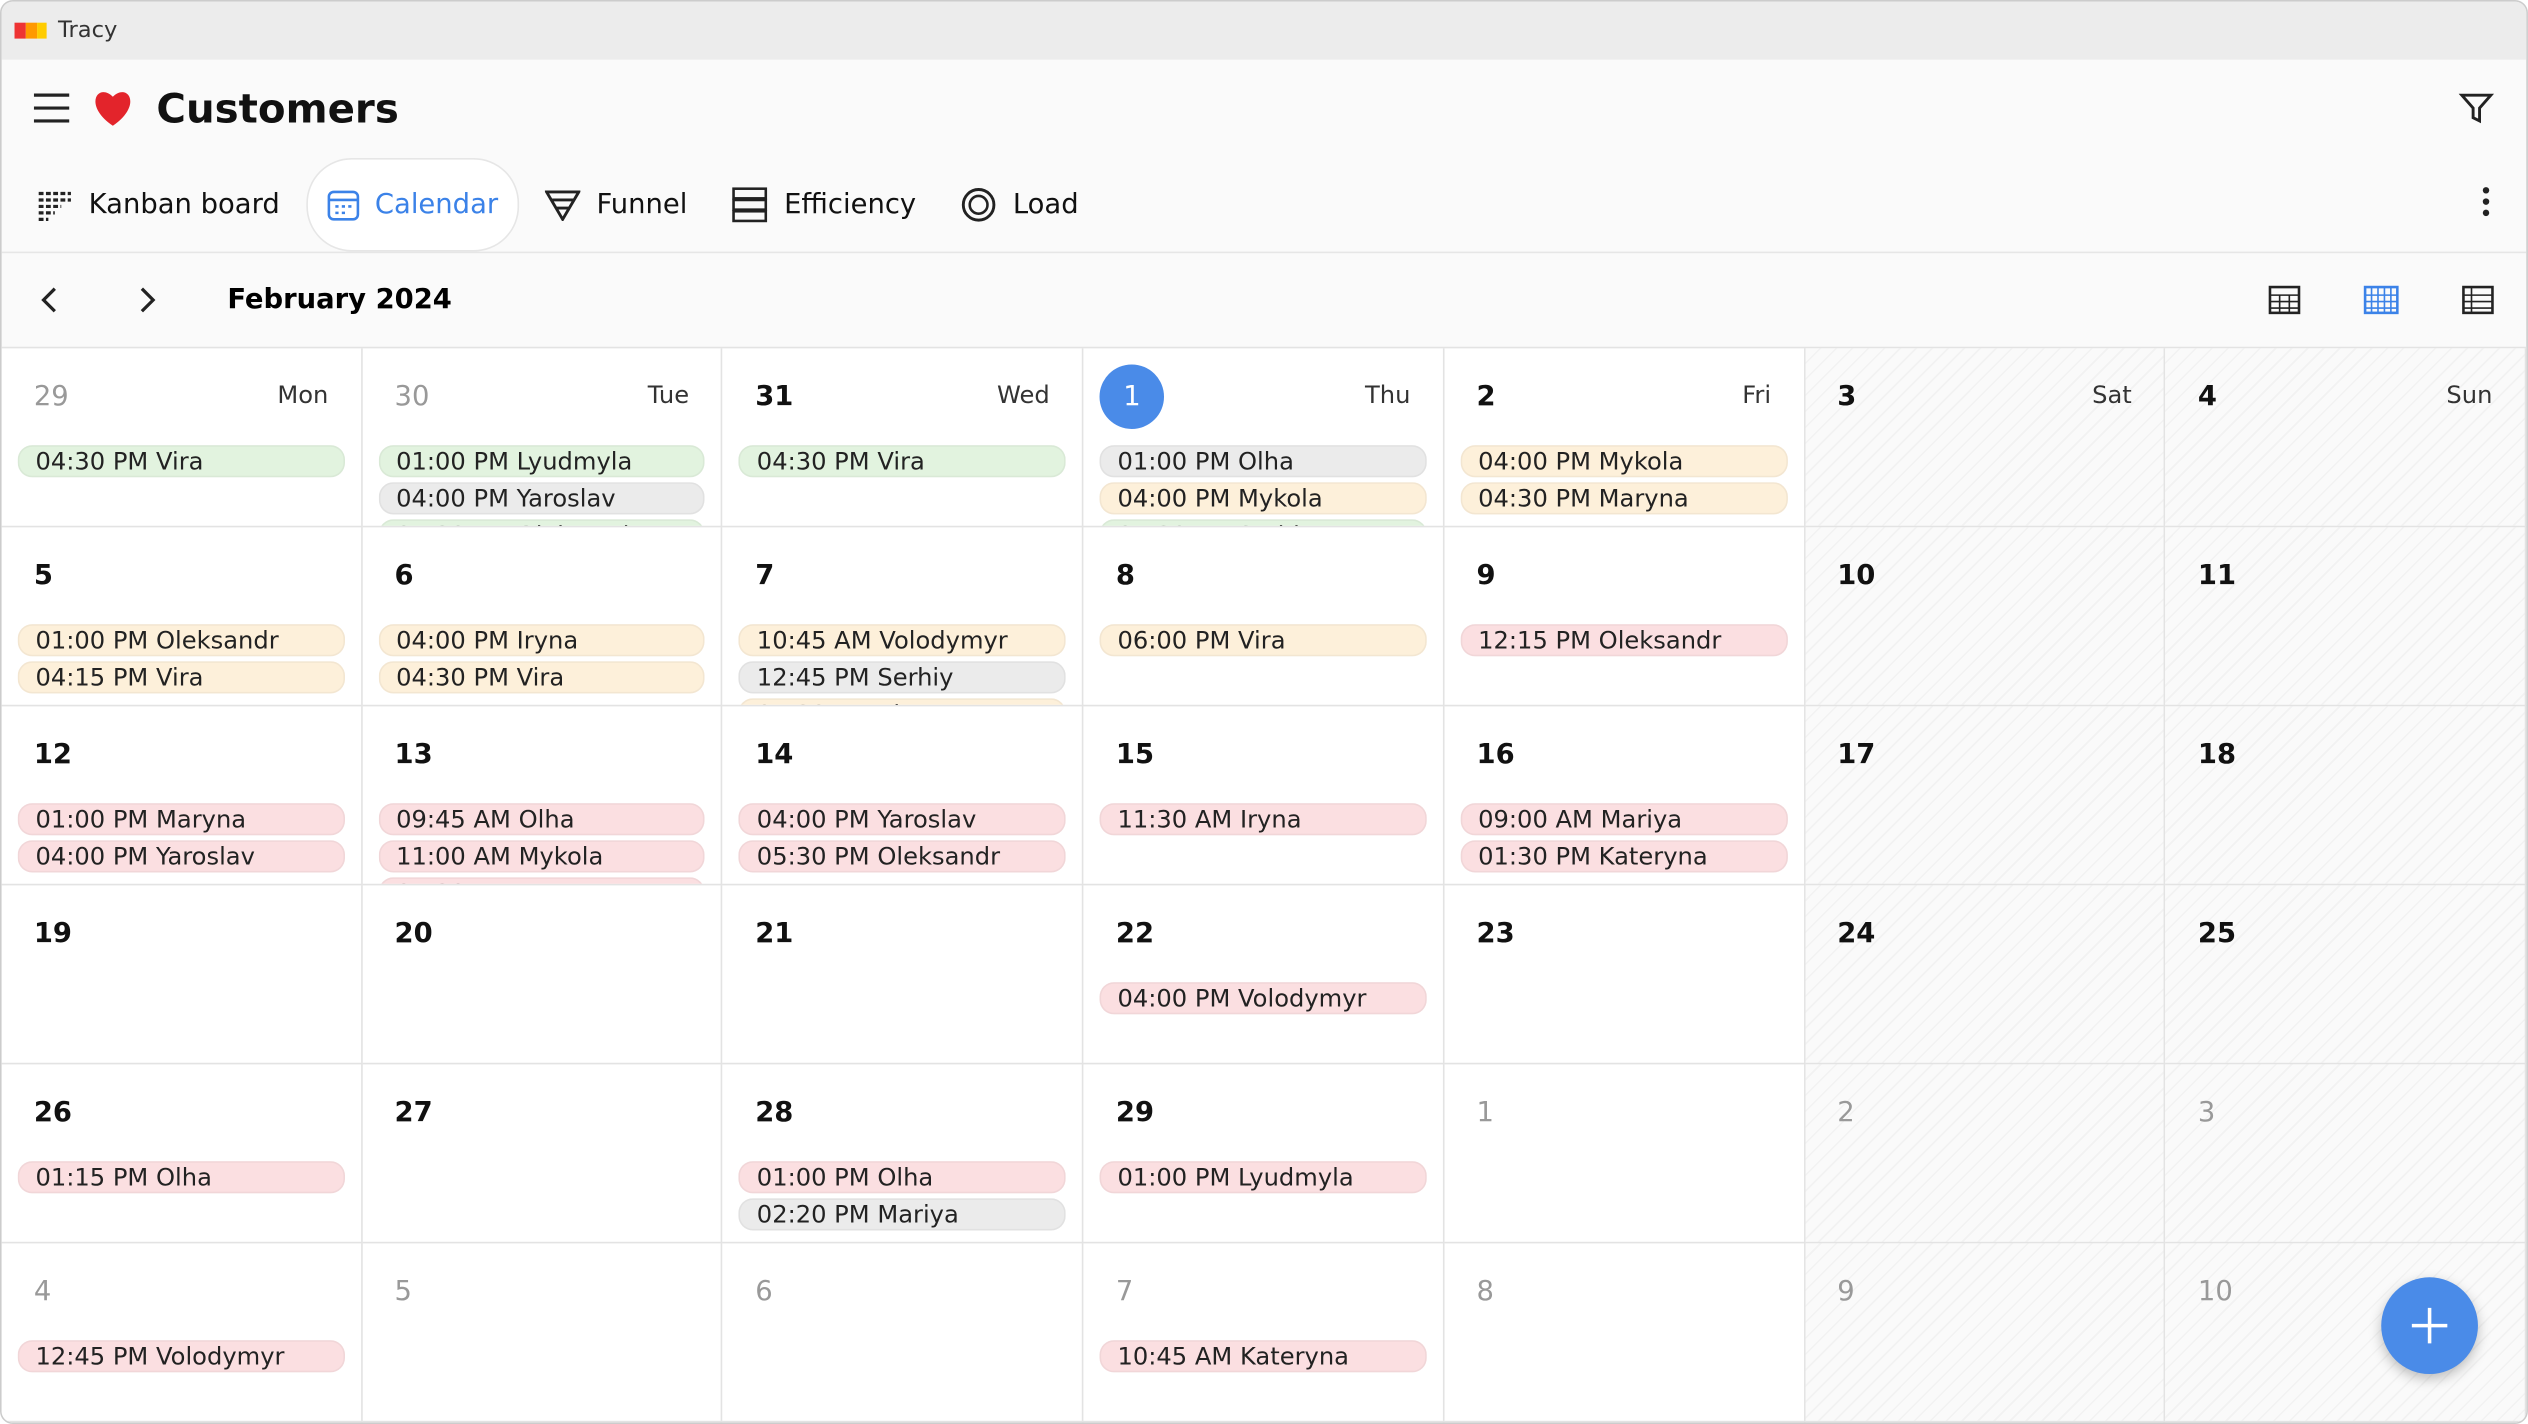 The height and width of the screenshot is (1424, 2528). I want to click on day-cell: 6, so click(903, 1333).